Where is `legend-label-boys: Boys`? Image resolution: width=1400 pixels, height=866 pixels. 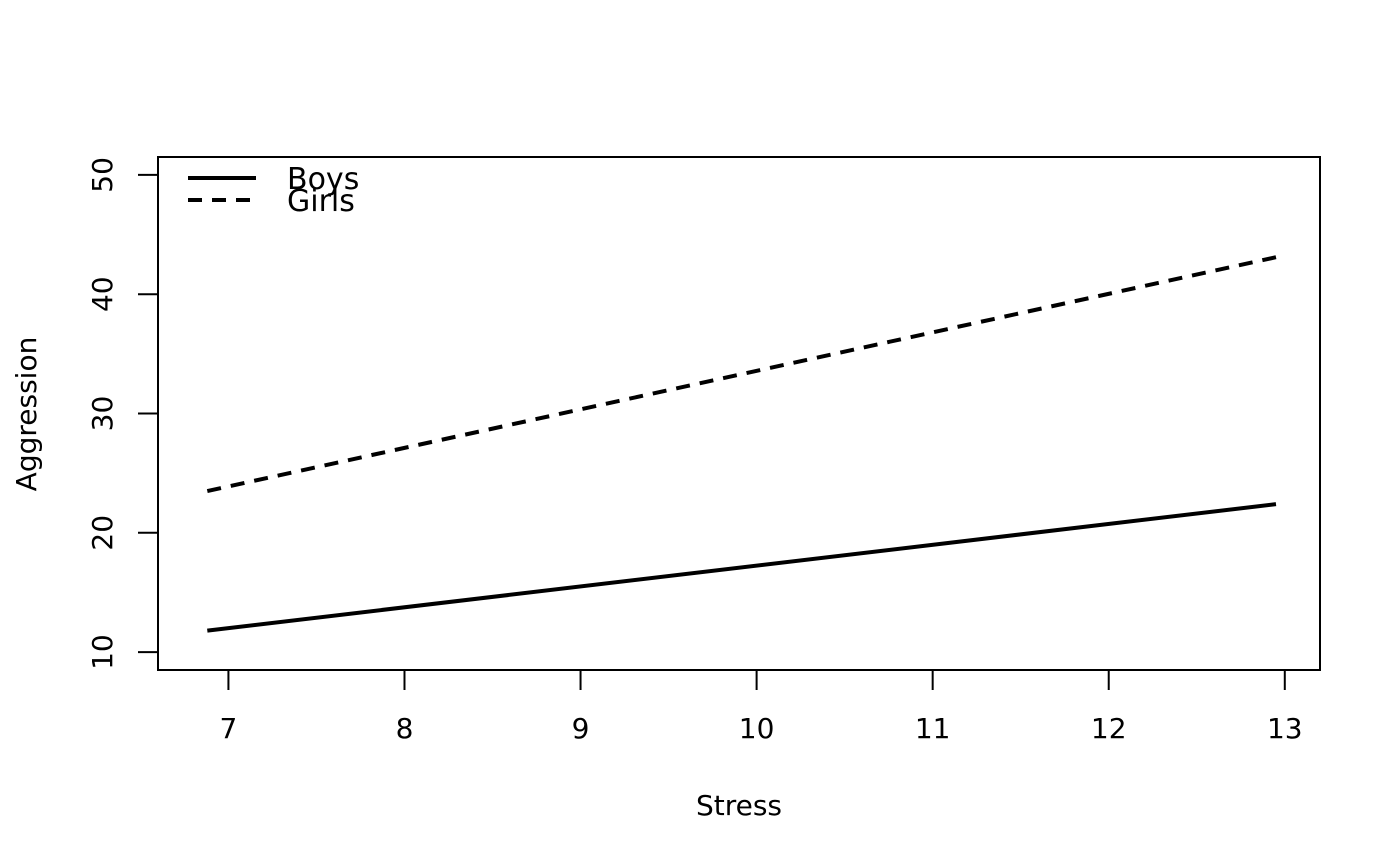
legend-label-boys: Boys is located at coordinates (323, 179).